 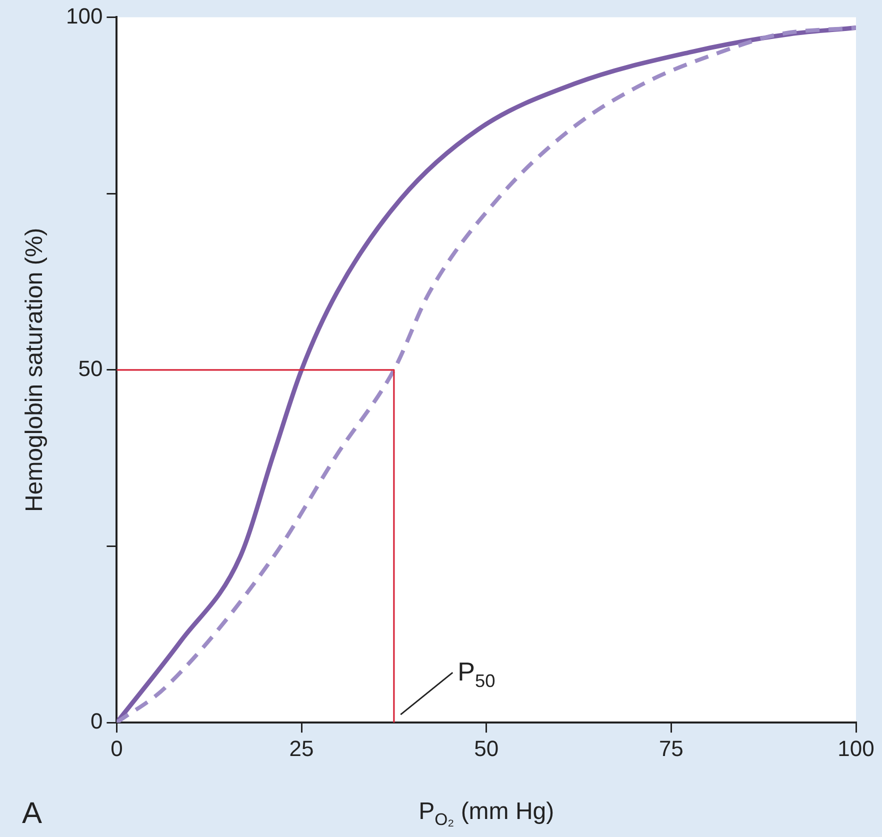 What do you see at coordinates (856, 748) in the screenshot?
I see `x-tick-label: 100` at bounding box center [856, 748].